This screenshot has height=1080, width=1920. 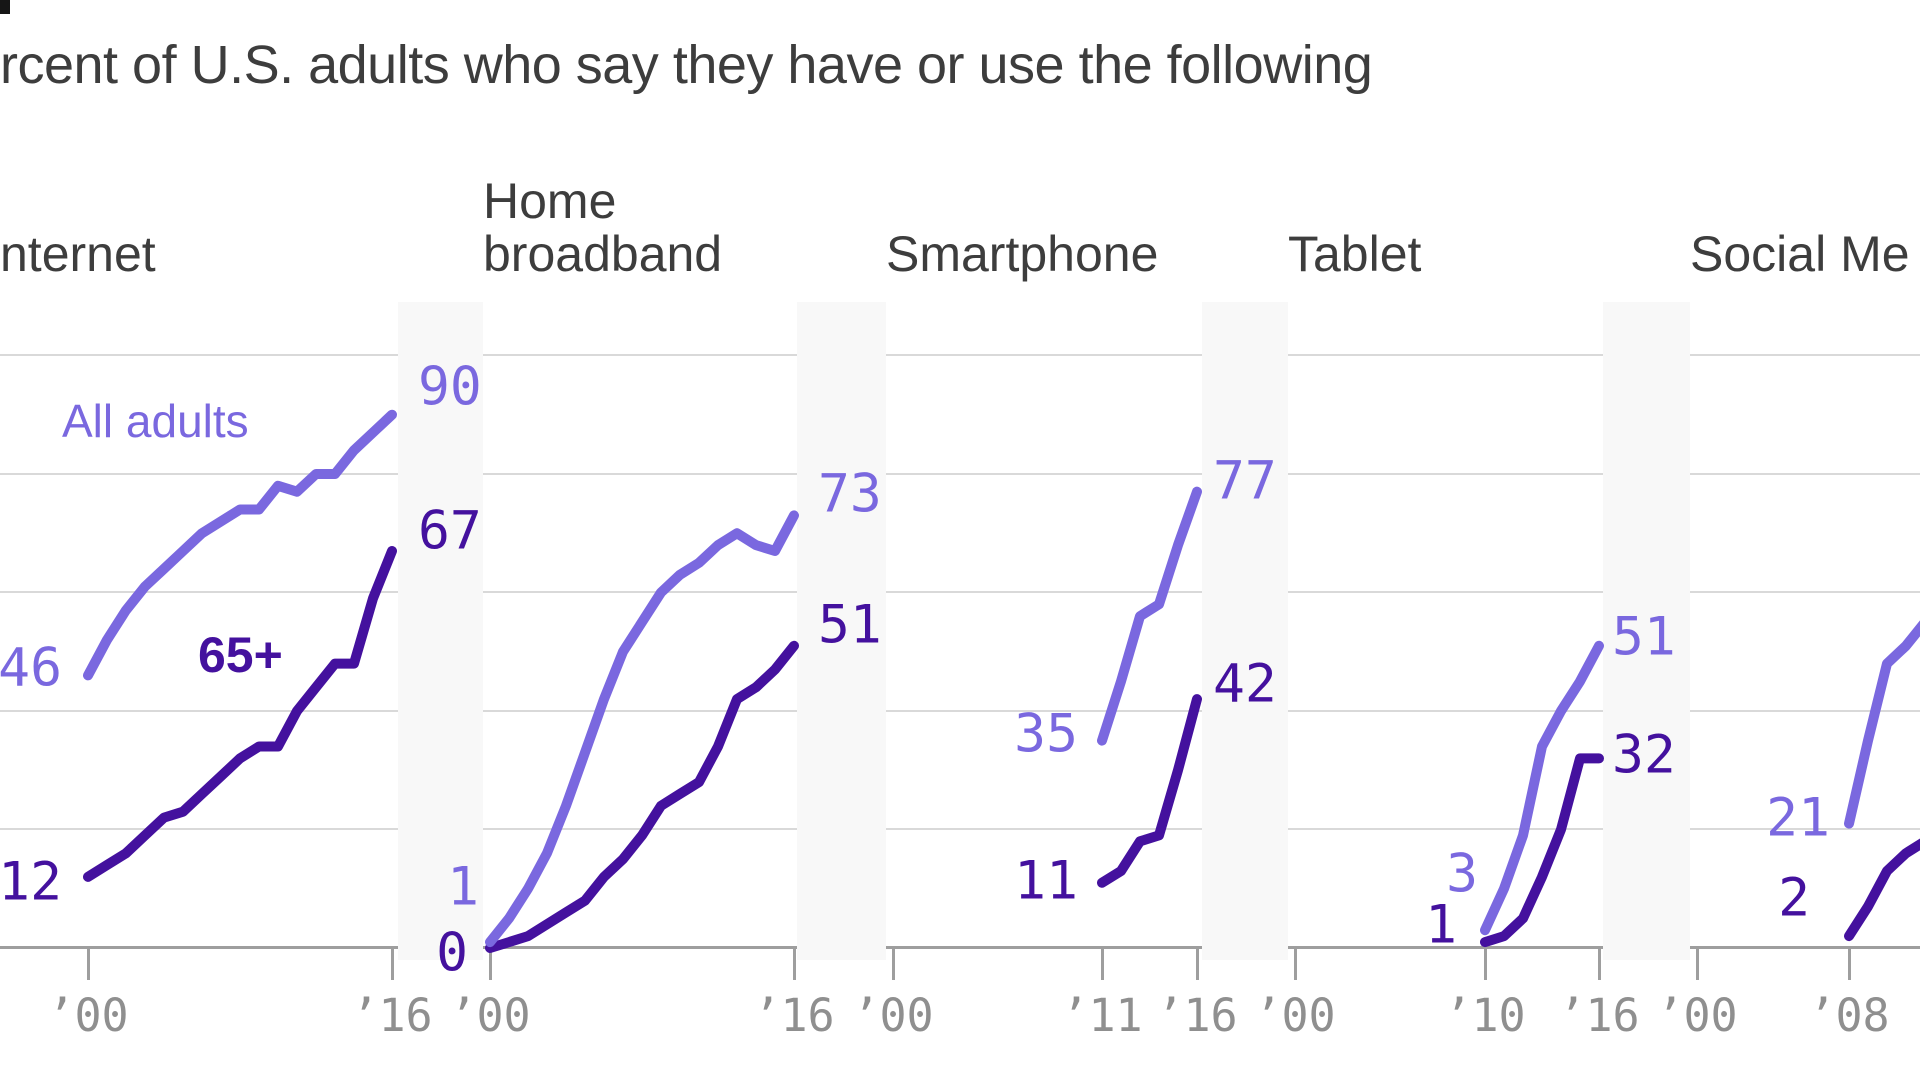 What do you see at coordinates (1355, 254) in the screenshot?
I see `panel-title: Tablet` at bounding box center [1355, 254].